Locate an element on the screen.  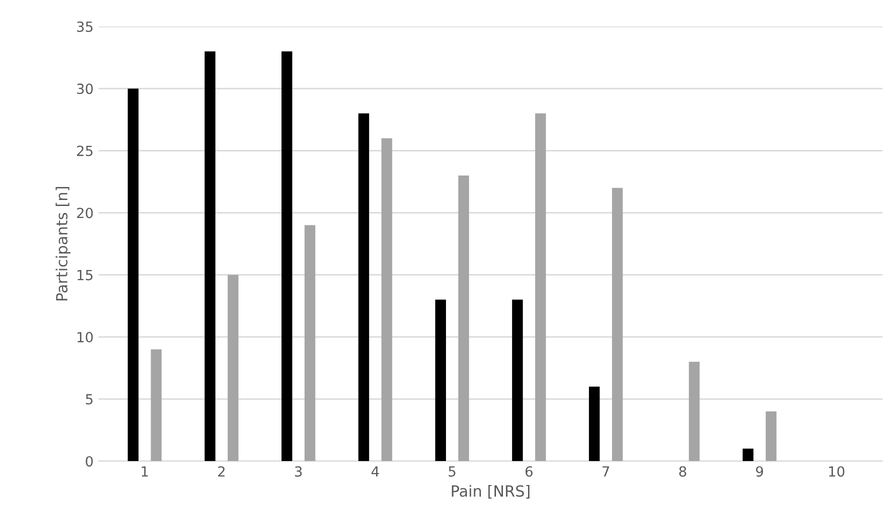
x-tick-label: 7 is located at coordinates (606, 471).